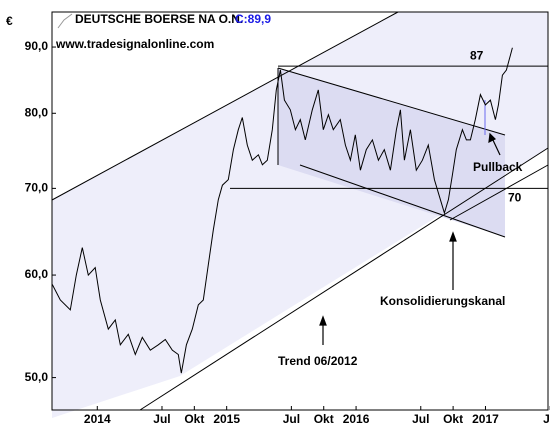 The image size is (550, 428). Describe the element at coordinates (159, 19) in the screenshot. I see `chart-title: DEUTSCHE BOERSE NA O.N.` at that location.